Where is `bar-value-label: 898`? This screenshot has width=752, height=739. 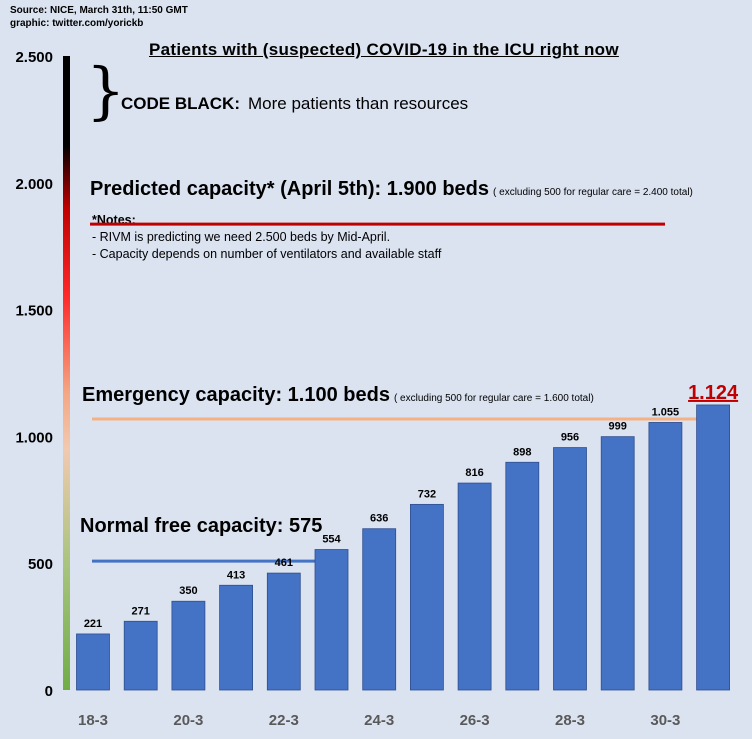
bar-value-label: 898 is located at coordinates (522, 452).